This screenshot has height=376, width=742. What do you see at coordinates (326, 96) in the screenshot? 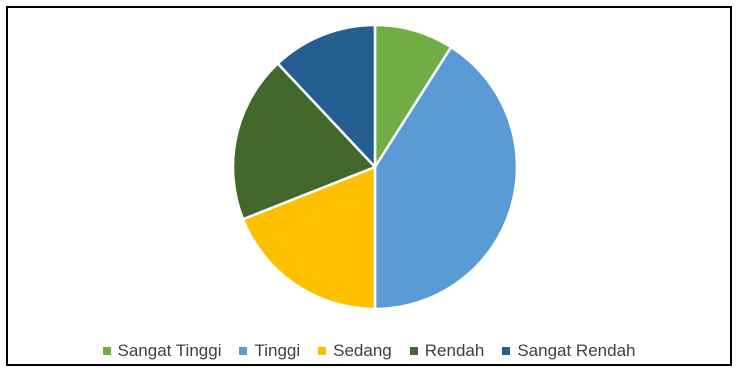
I see `pie-slice-sangat-rendah` at bounding box center [326, 96].